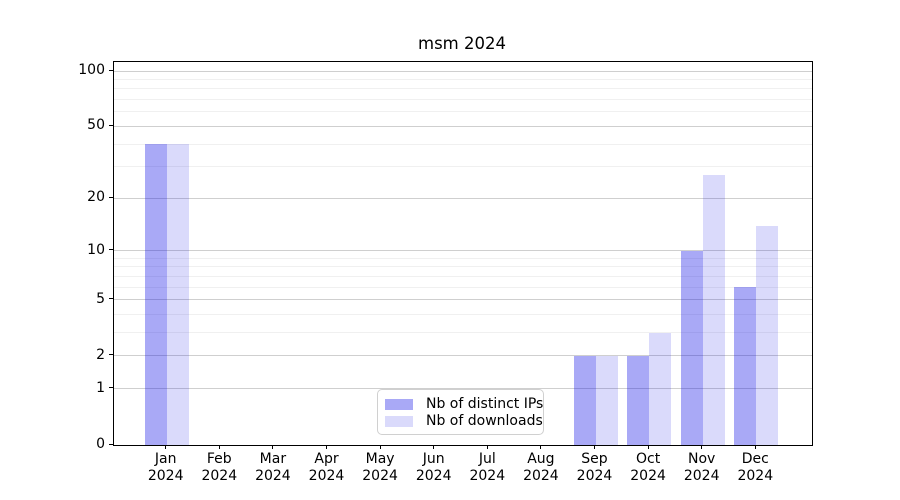 Image resolution: width=900 pixels, height=500 pixels. I want to click on x-tick-label-jun: Jun 2024, so click(433, 467).